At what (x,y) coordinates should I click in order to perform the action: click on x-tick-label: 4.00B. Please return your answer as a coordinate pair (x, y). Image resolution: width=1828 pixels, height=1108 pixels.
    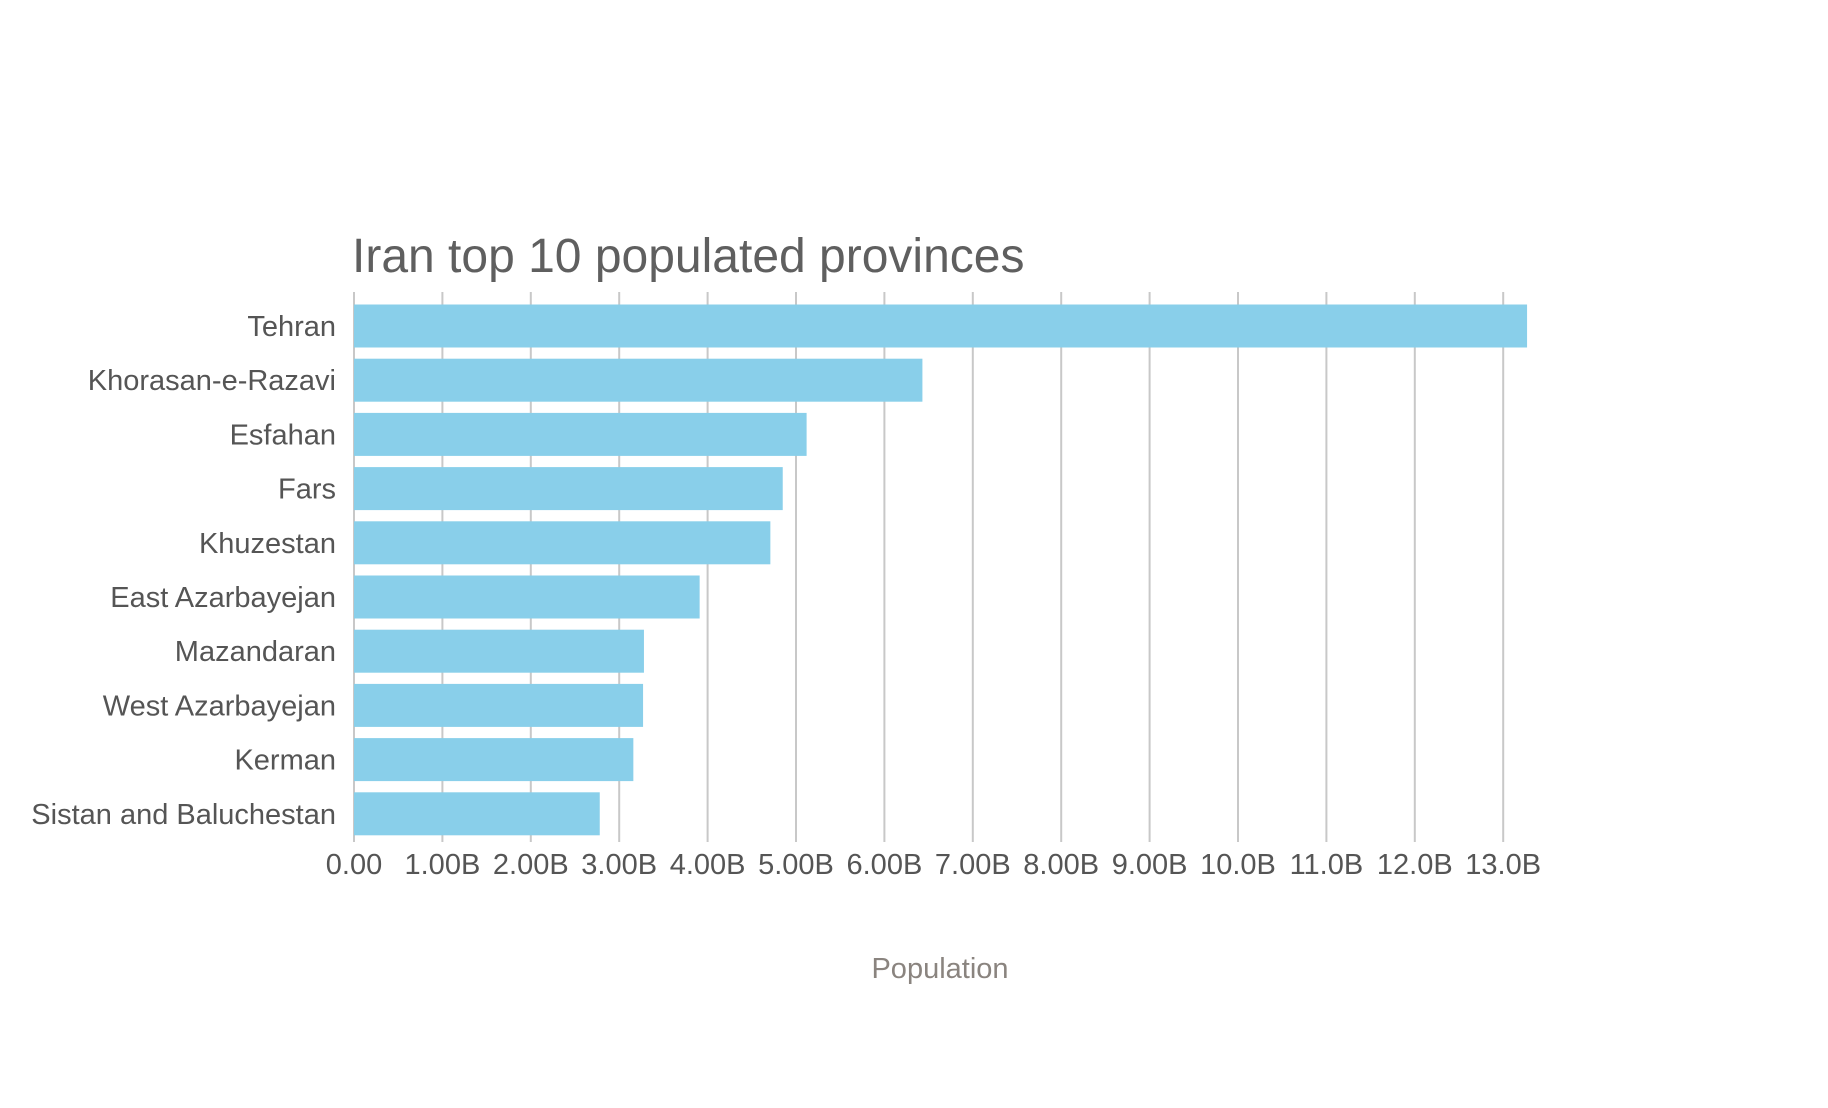
    Looking at the image, I should click on (708, 865).